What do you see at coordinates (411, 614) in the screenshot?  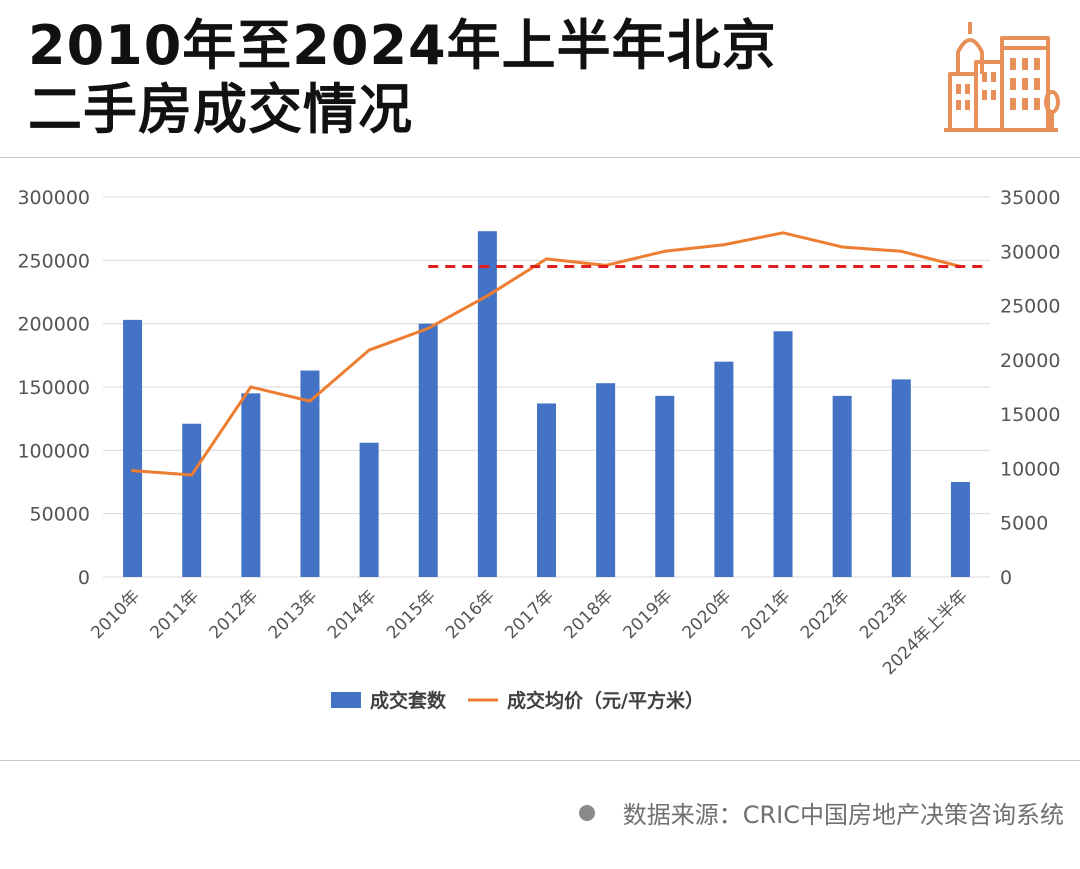 I see `x-tick-label: 2015年` at bounding box center [411, 614].